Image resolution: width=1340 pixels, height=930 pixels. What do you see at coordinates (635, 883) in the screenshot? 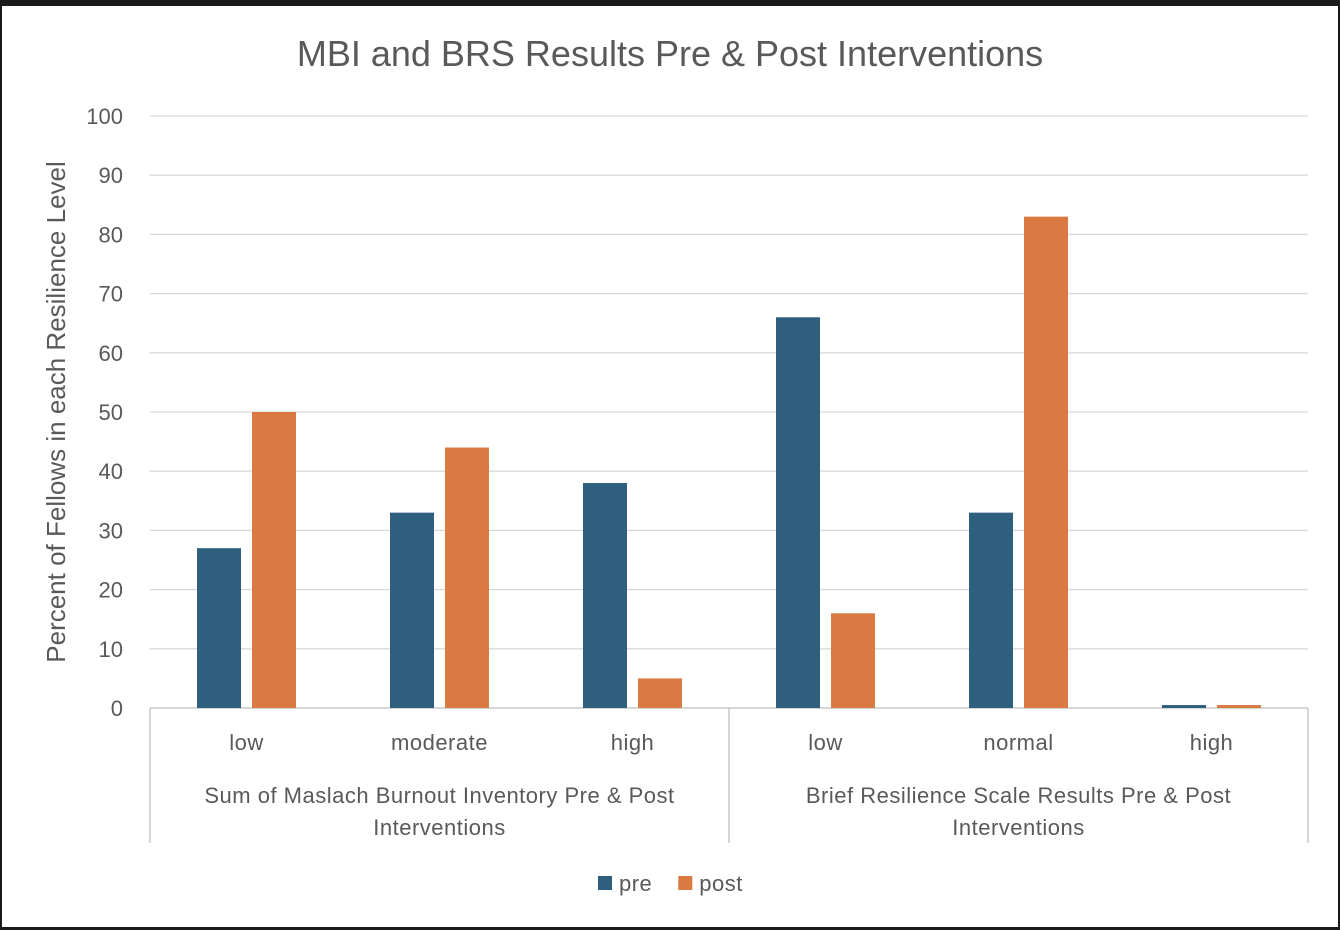
I see `legend-label-pre: pre` at bounding box center [635, 883].